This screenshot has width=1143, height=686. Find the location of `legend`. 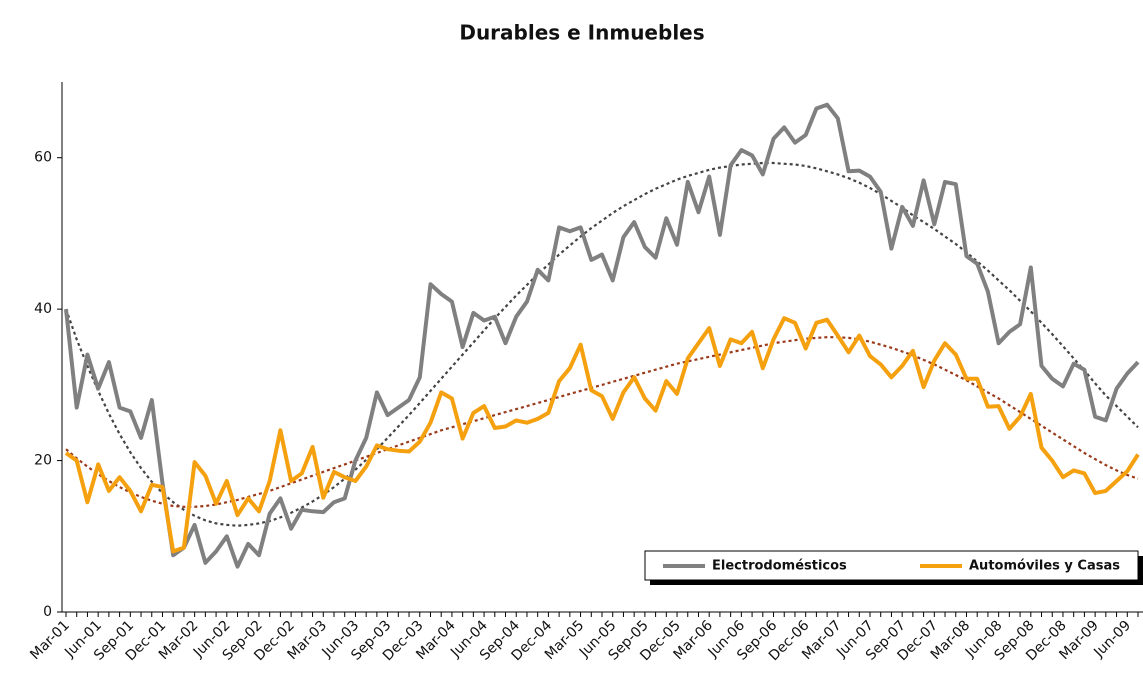

legend is located at coordinates (891, 565).